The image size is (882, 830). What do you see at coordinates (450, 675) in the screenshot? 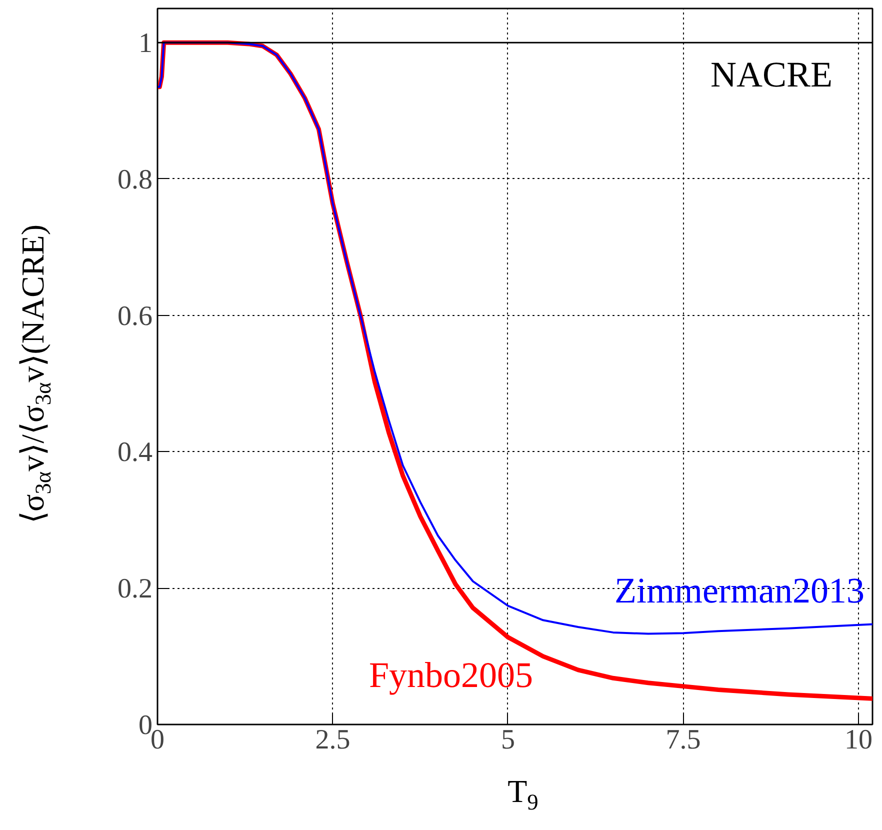
I see `series-label: Fynbo2005` at bounding box center [450, 675].